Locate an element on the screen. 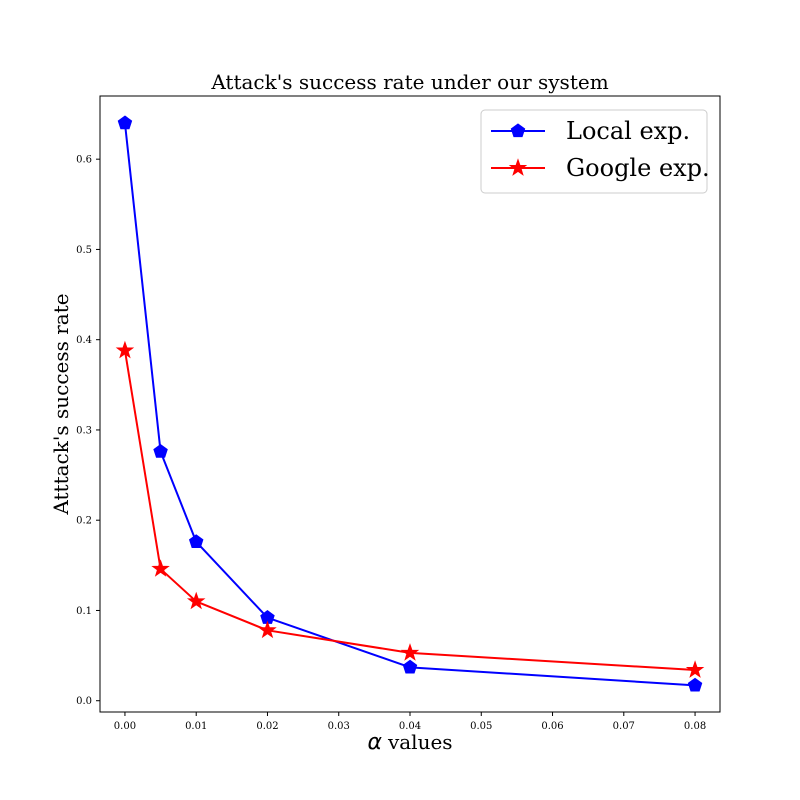  x-axis-label: α values is located at coordinates (409, 742).